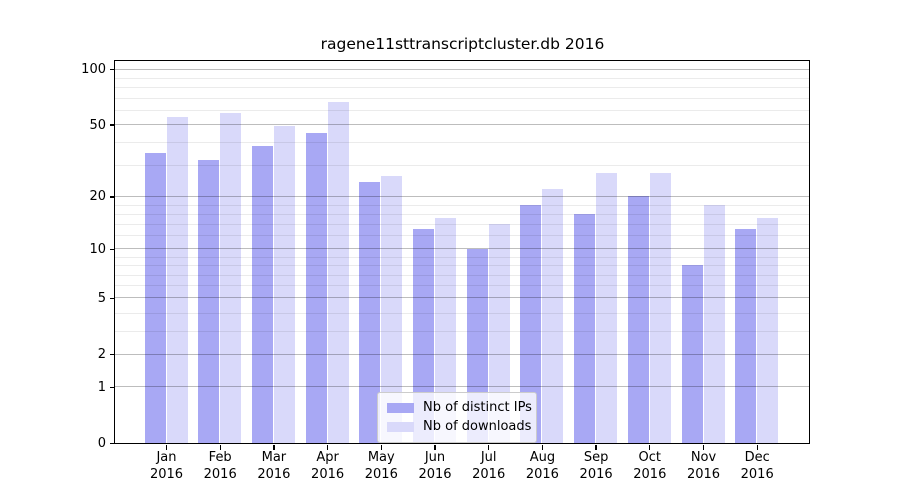 Image resolution: width=900 pixels, height=500 pixels. I want to click on y-axis-tick-label: 10, so click(97, 249).